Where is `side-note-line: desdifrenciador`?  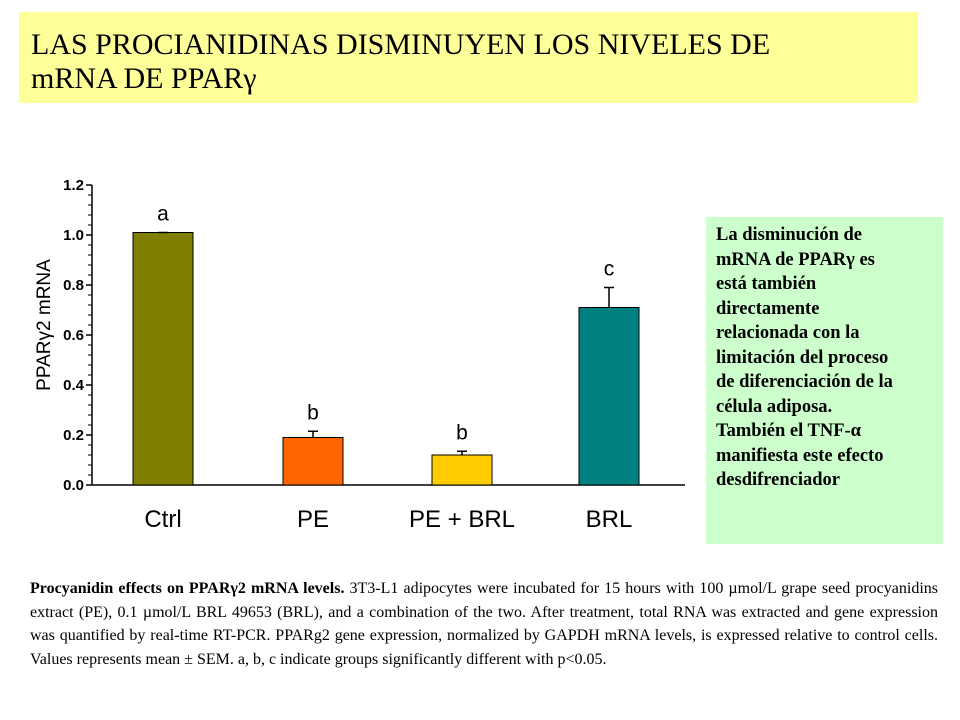 side-note-line: desdifrenciador is located at coordinates (778, 480).